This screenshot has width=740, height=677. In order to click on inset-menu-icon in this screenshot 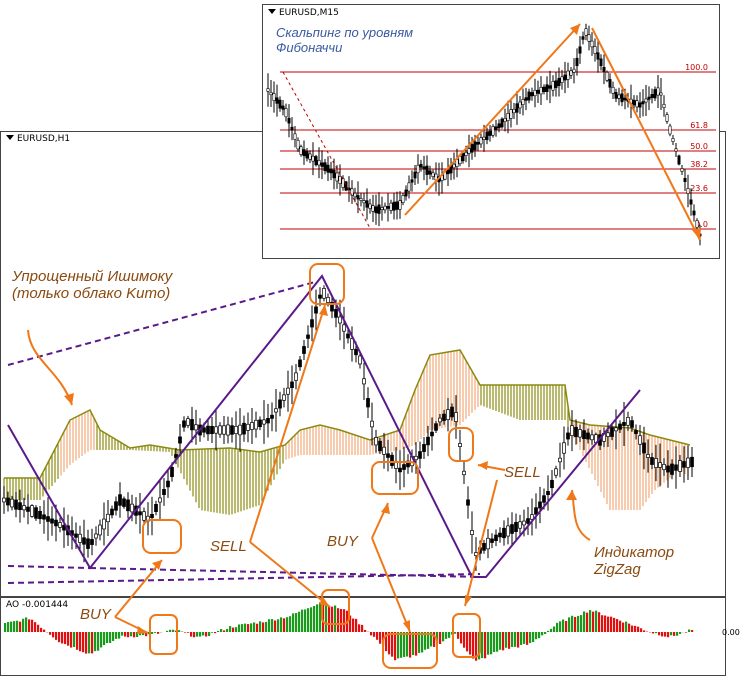, I will do `click(272, 11)`.